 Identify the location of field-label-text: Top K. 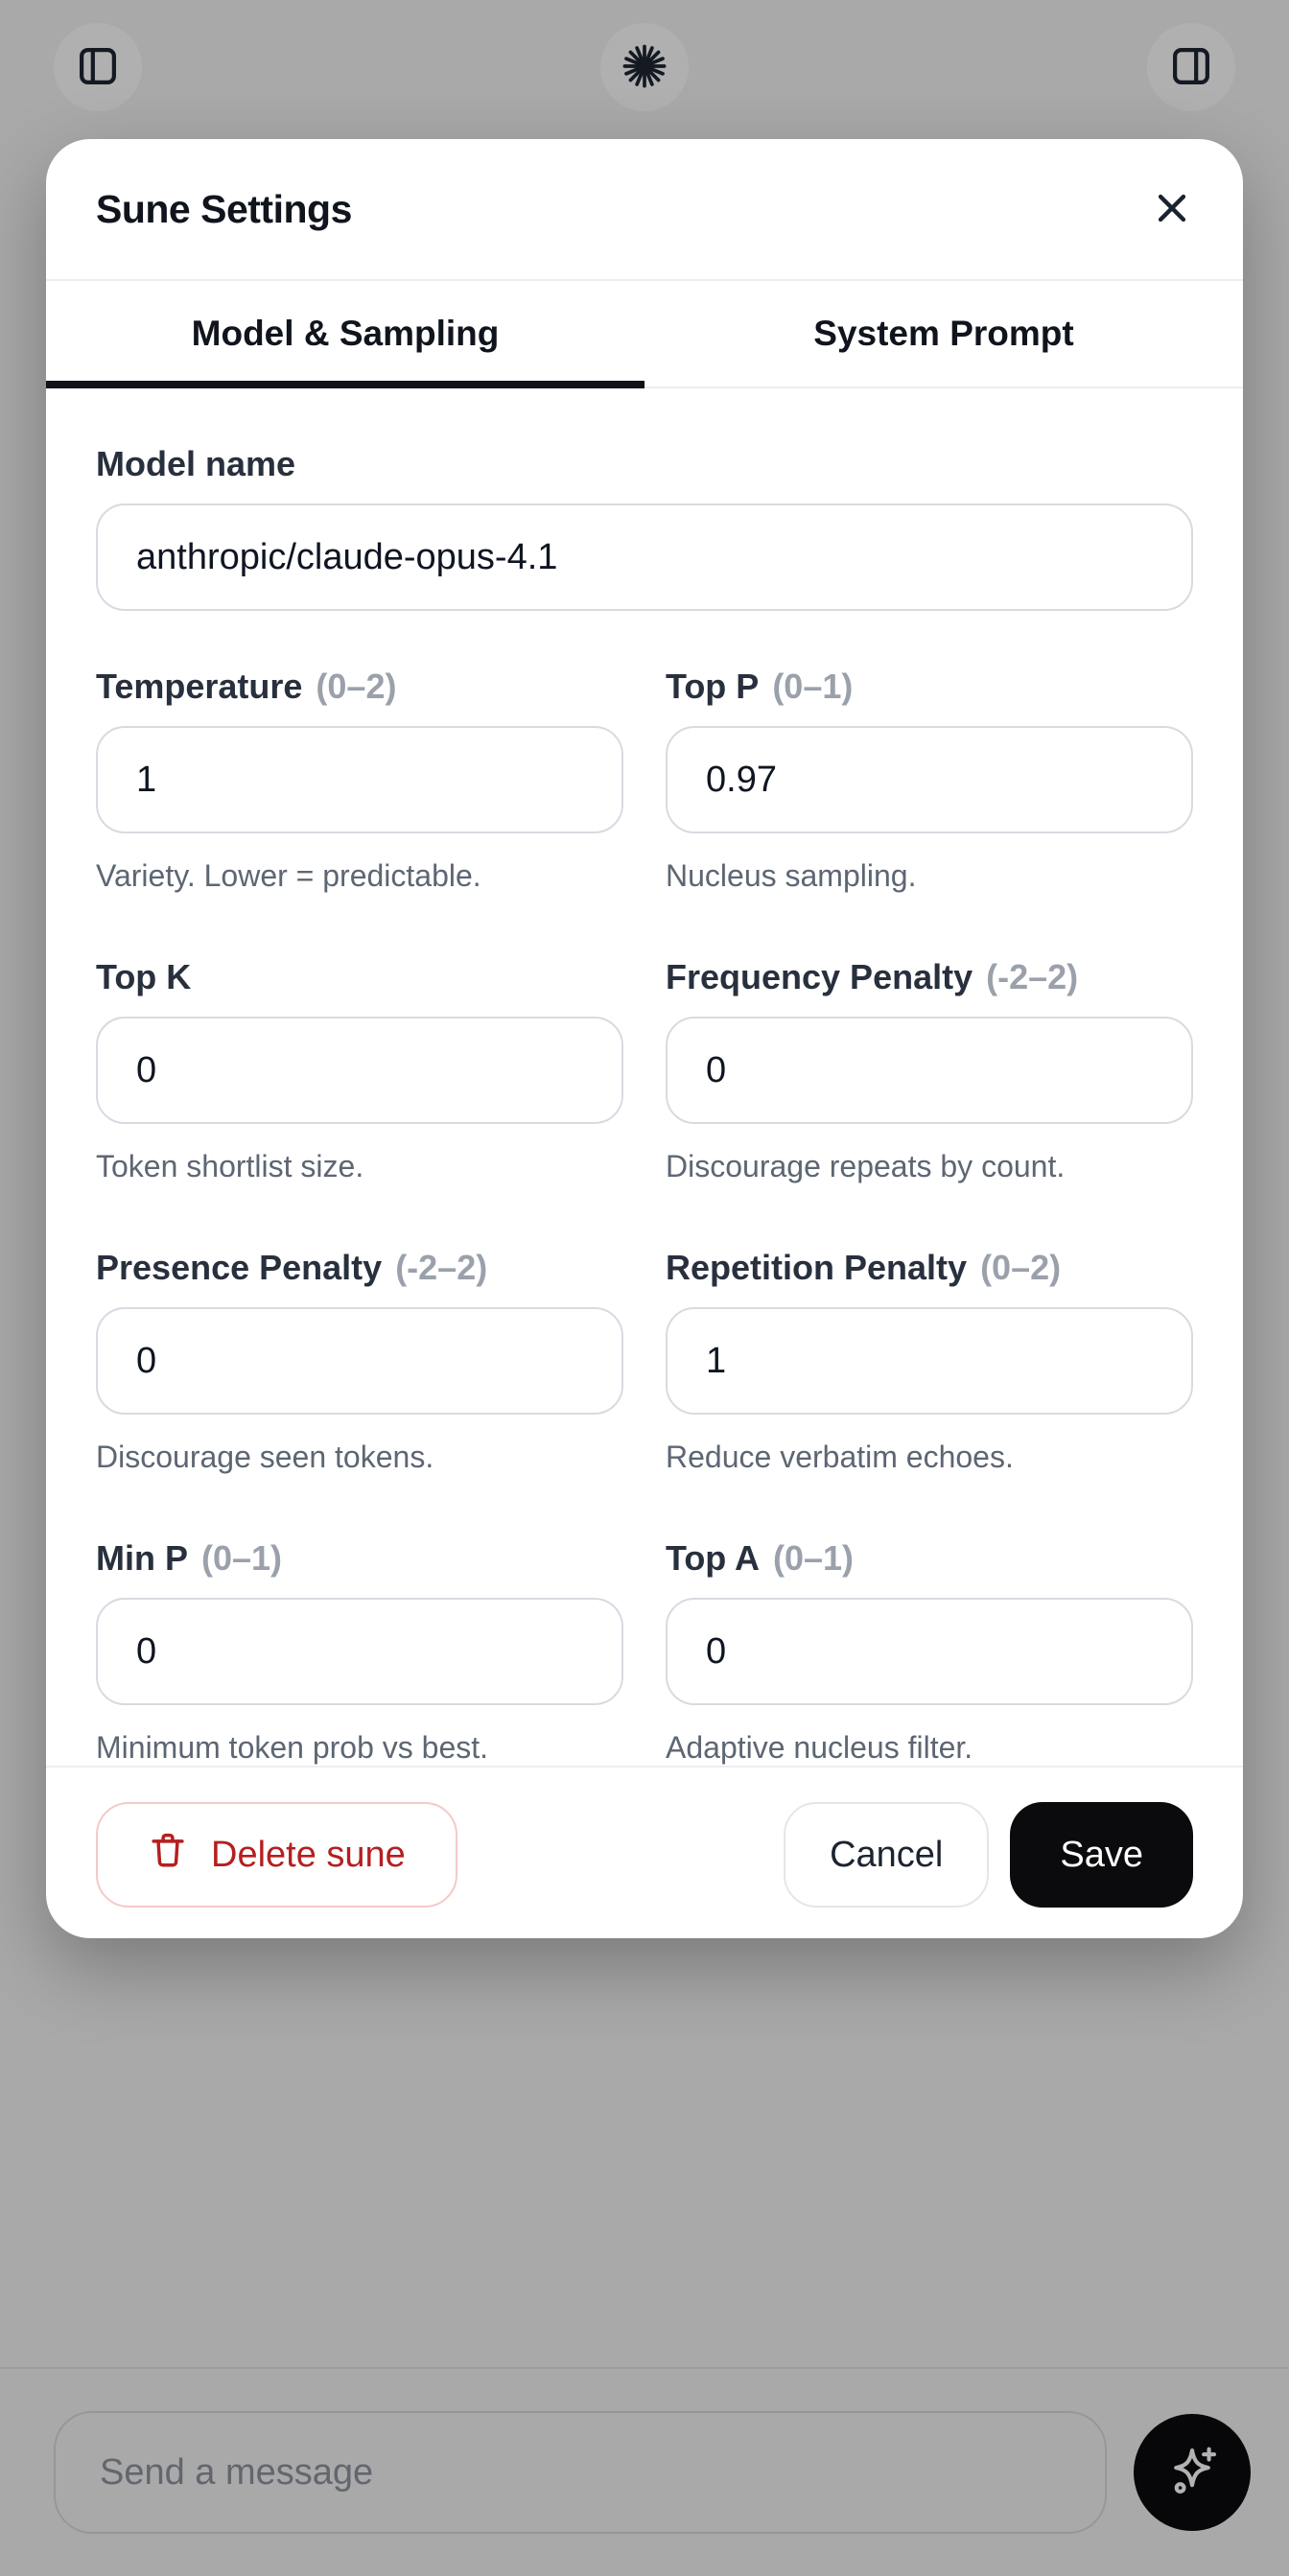
(144, 976).